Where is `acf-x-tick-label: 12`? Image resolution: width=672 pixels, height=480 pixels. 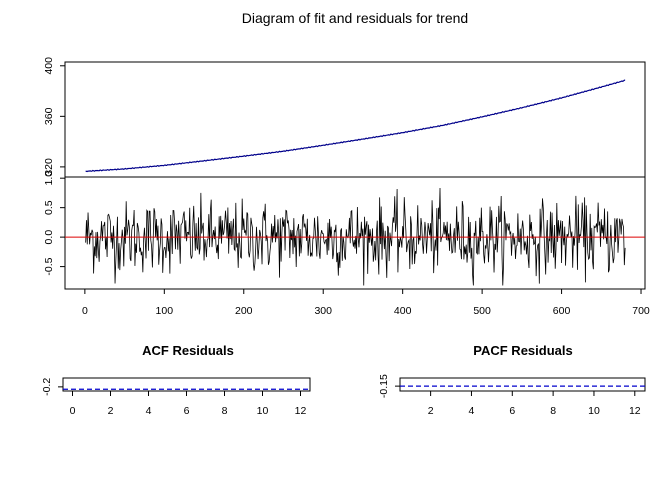
acf-x-tick-label: 12 is located at coordinates (301, 411).